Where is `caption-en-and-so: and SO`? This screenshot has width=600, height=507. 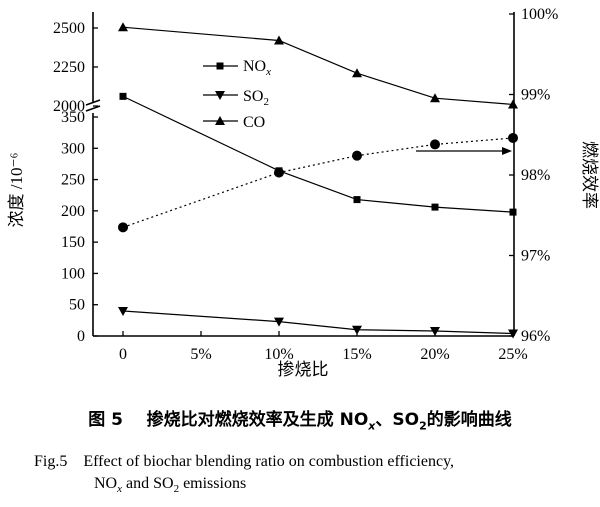
caption-en-and-so: and SO is located at coordinates (148, 483).